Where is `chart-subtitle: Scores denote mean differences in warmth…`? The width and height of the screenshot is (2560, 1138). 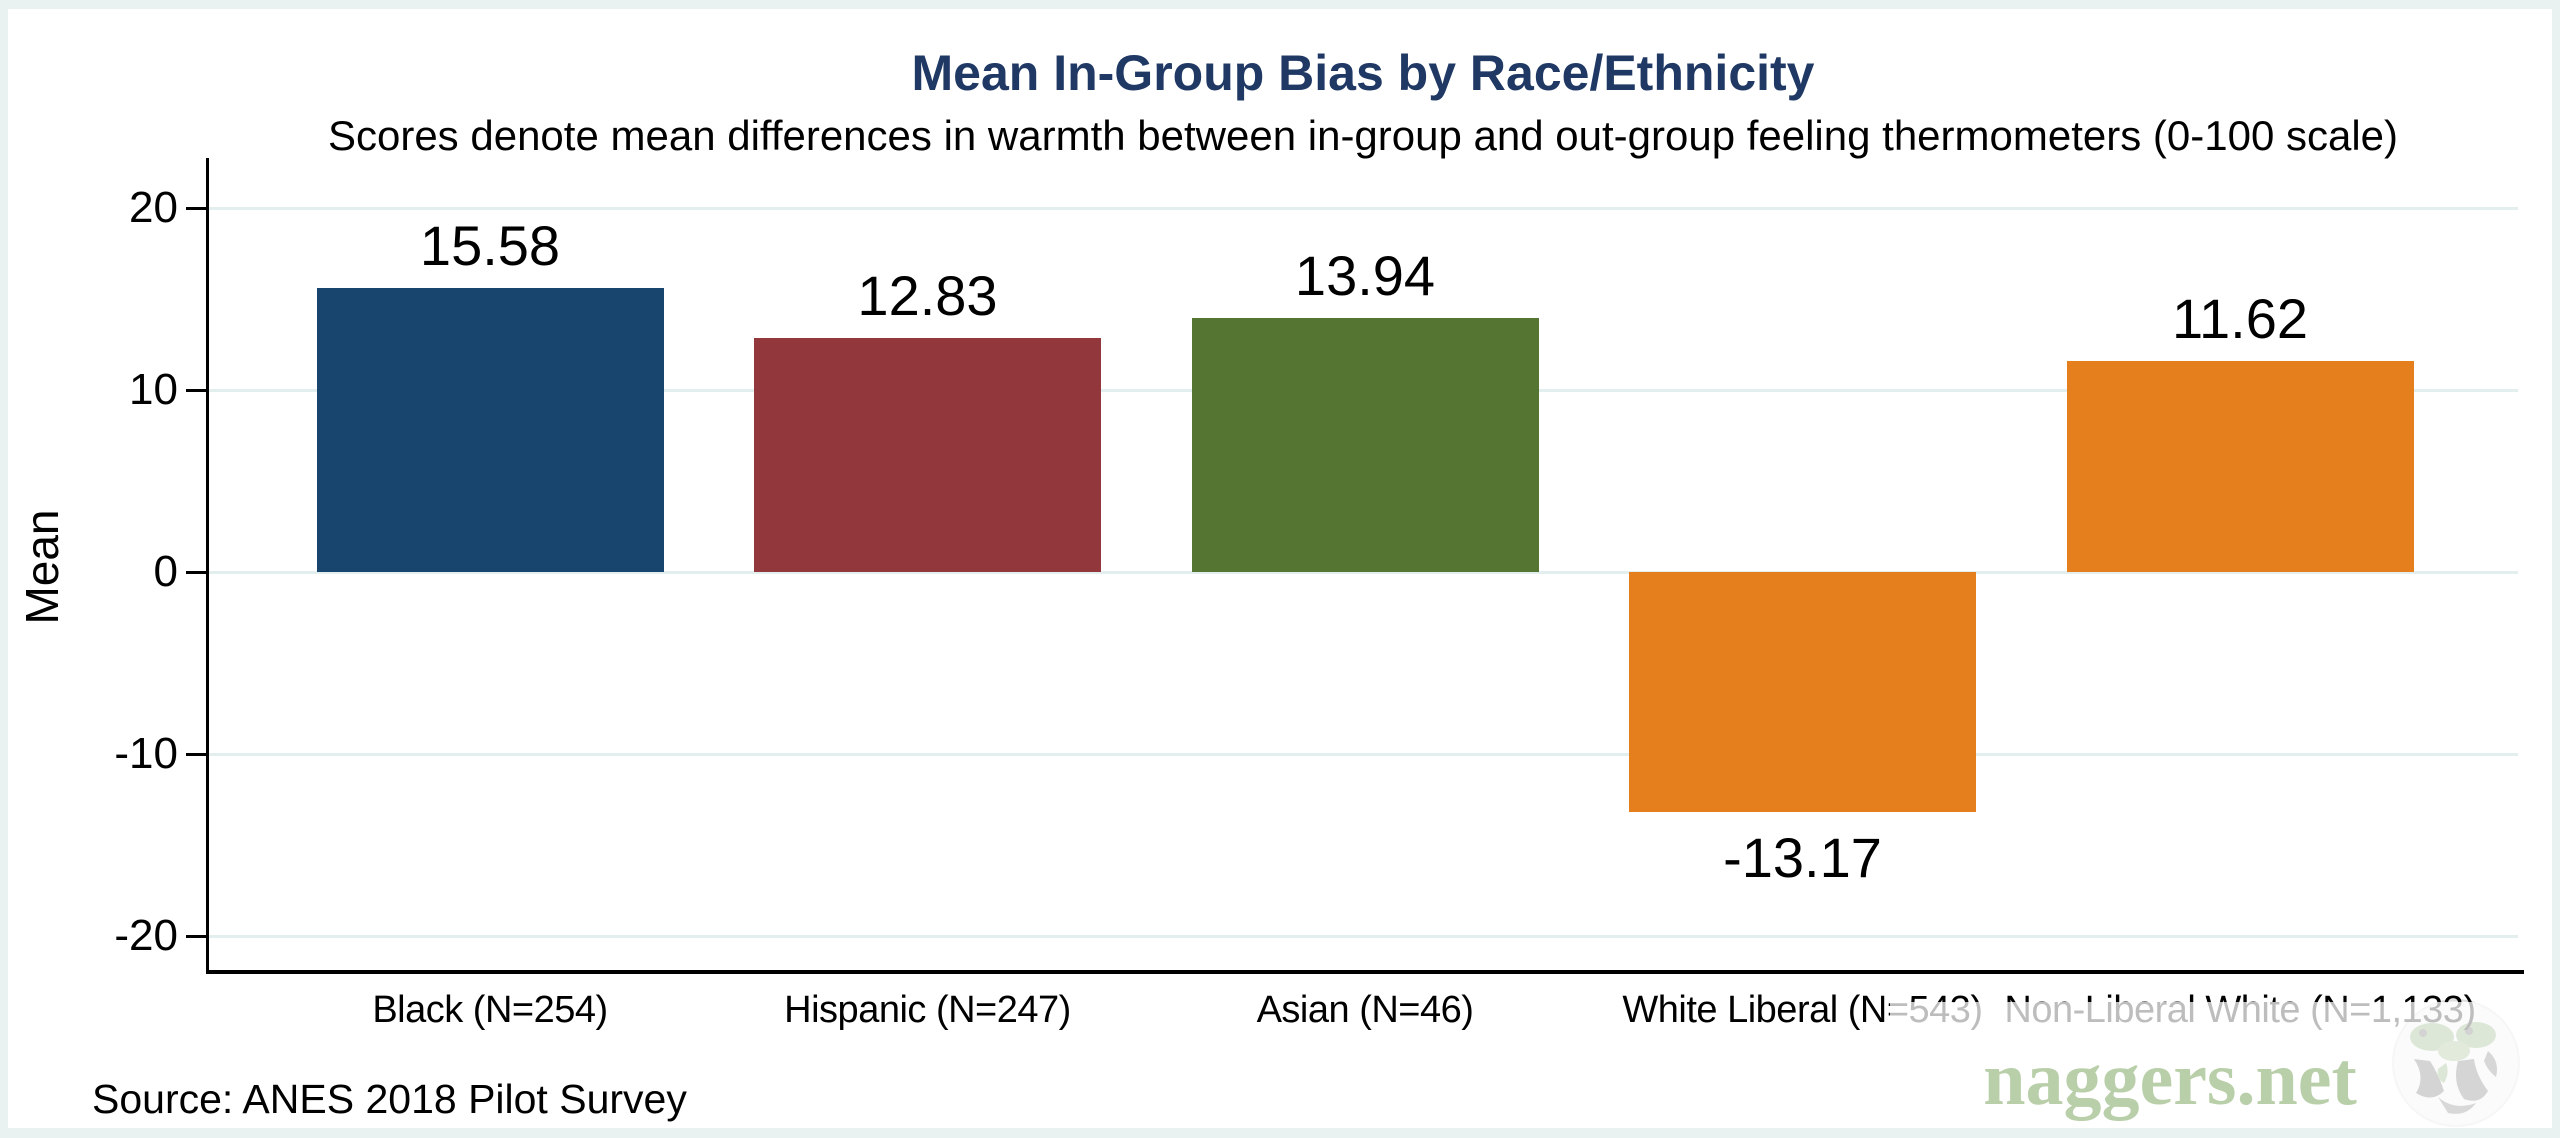 chart-subtitle: Scores denote mean differences in warmth… is located at coordinates (1363, 135).